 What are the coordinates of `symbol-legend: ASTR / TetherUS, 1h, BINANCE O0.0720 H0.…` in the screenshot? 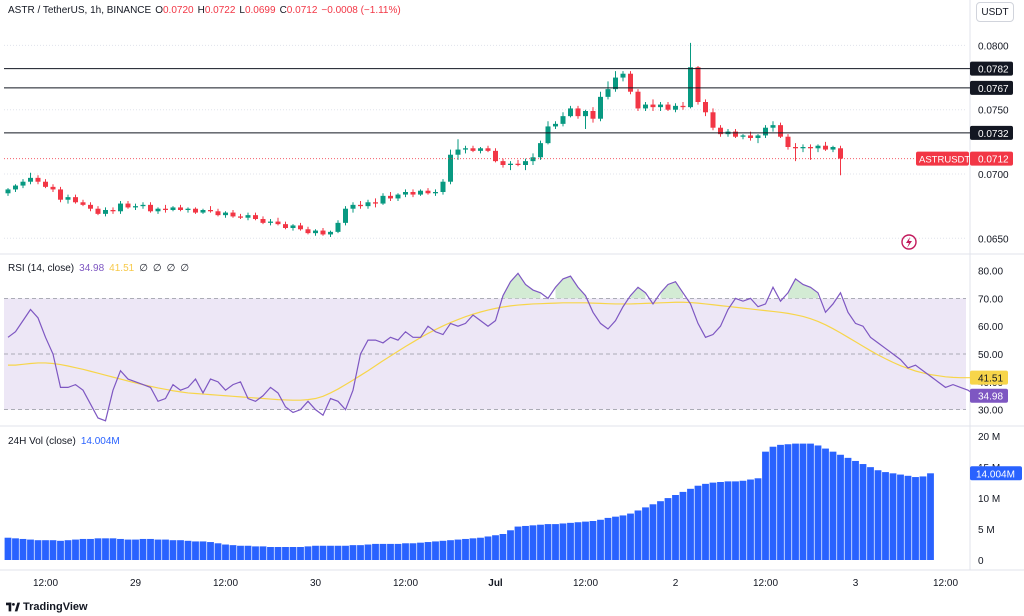 It's located at (204, 10).